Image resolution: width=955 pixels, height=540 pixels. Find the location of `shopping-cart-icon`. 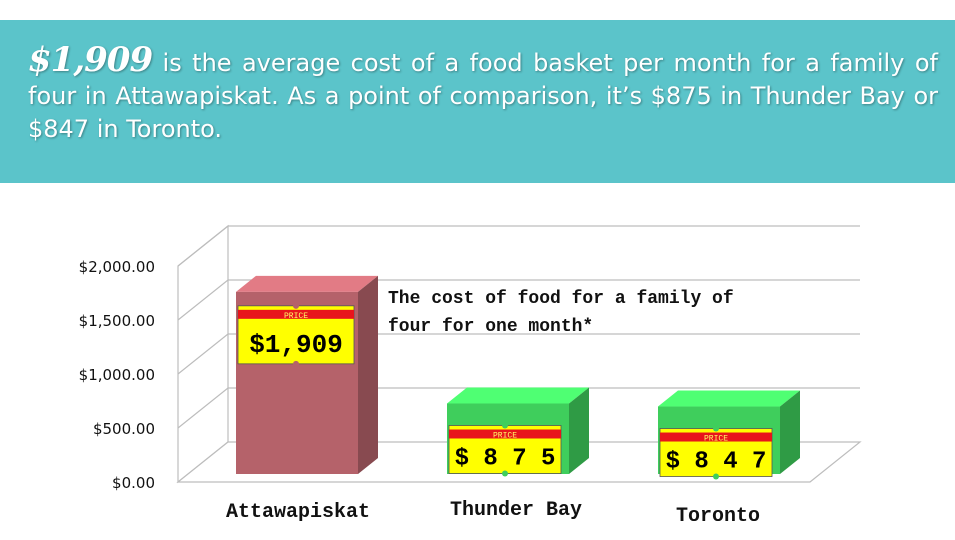

shopping-cart-icon is located at coordinates (302, 517).